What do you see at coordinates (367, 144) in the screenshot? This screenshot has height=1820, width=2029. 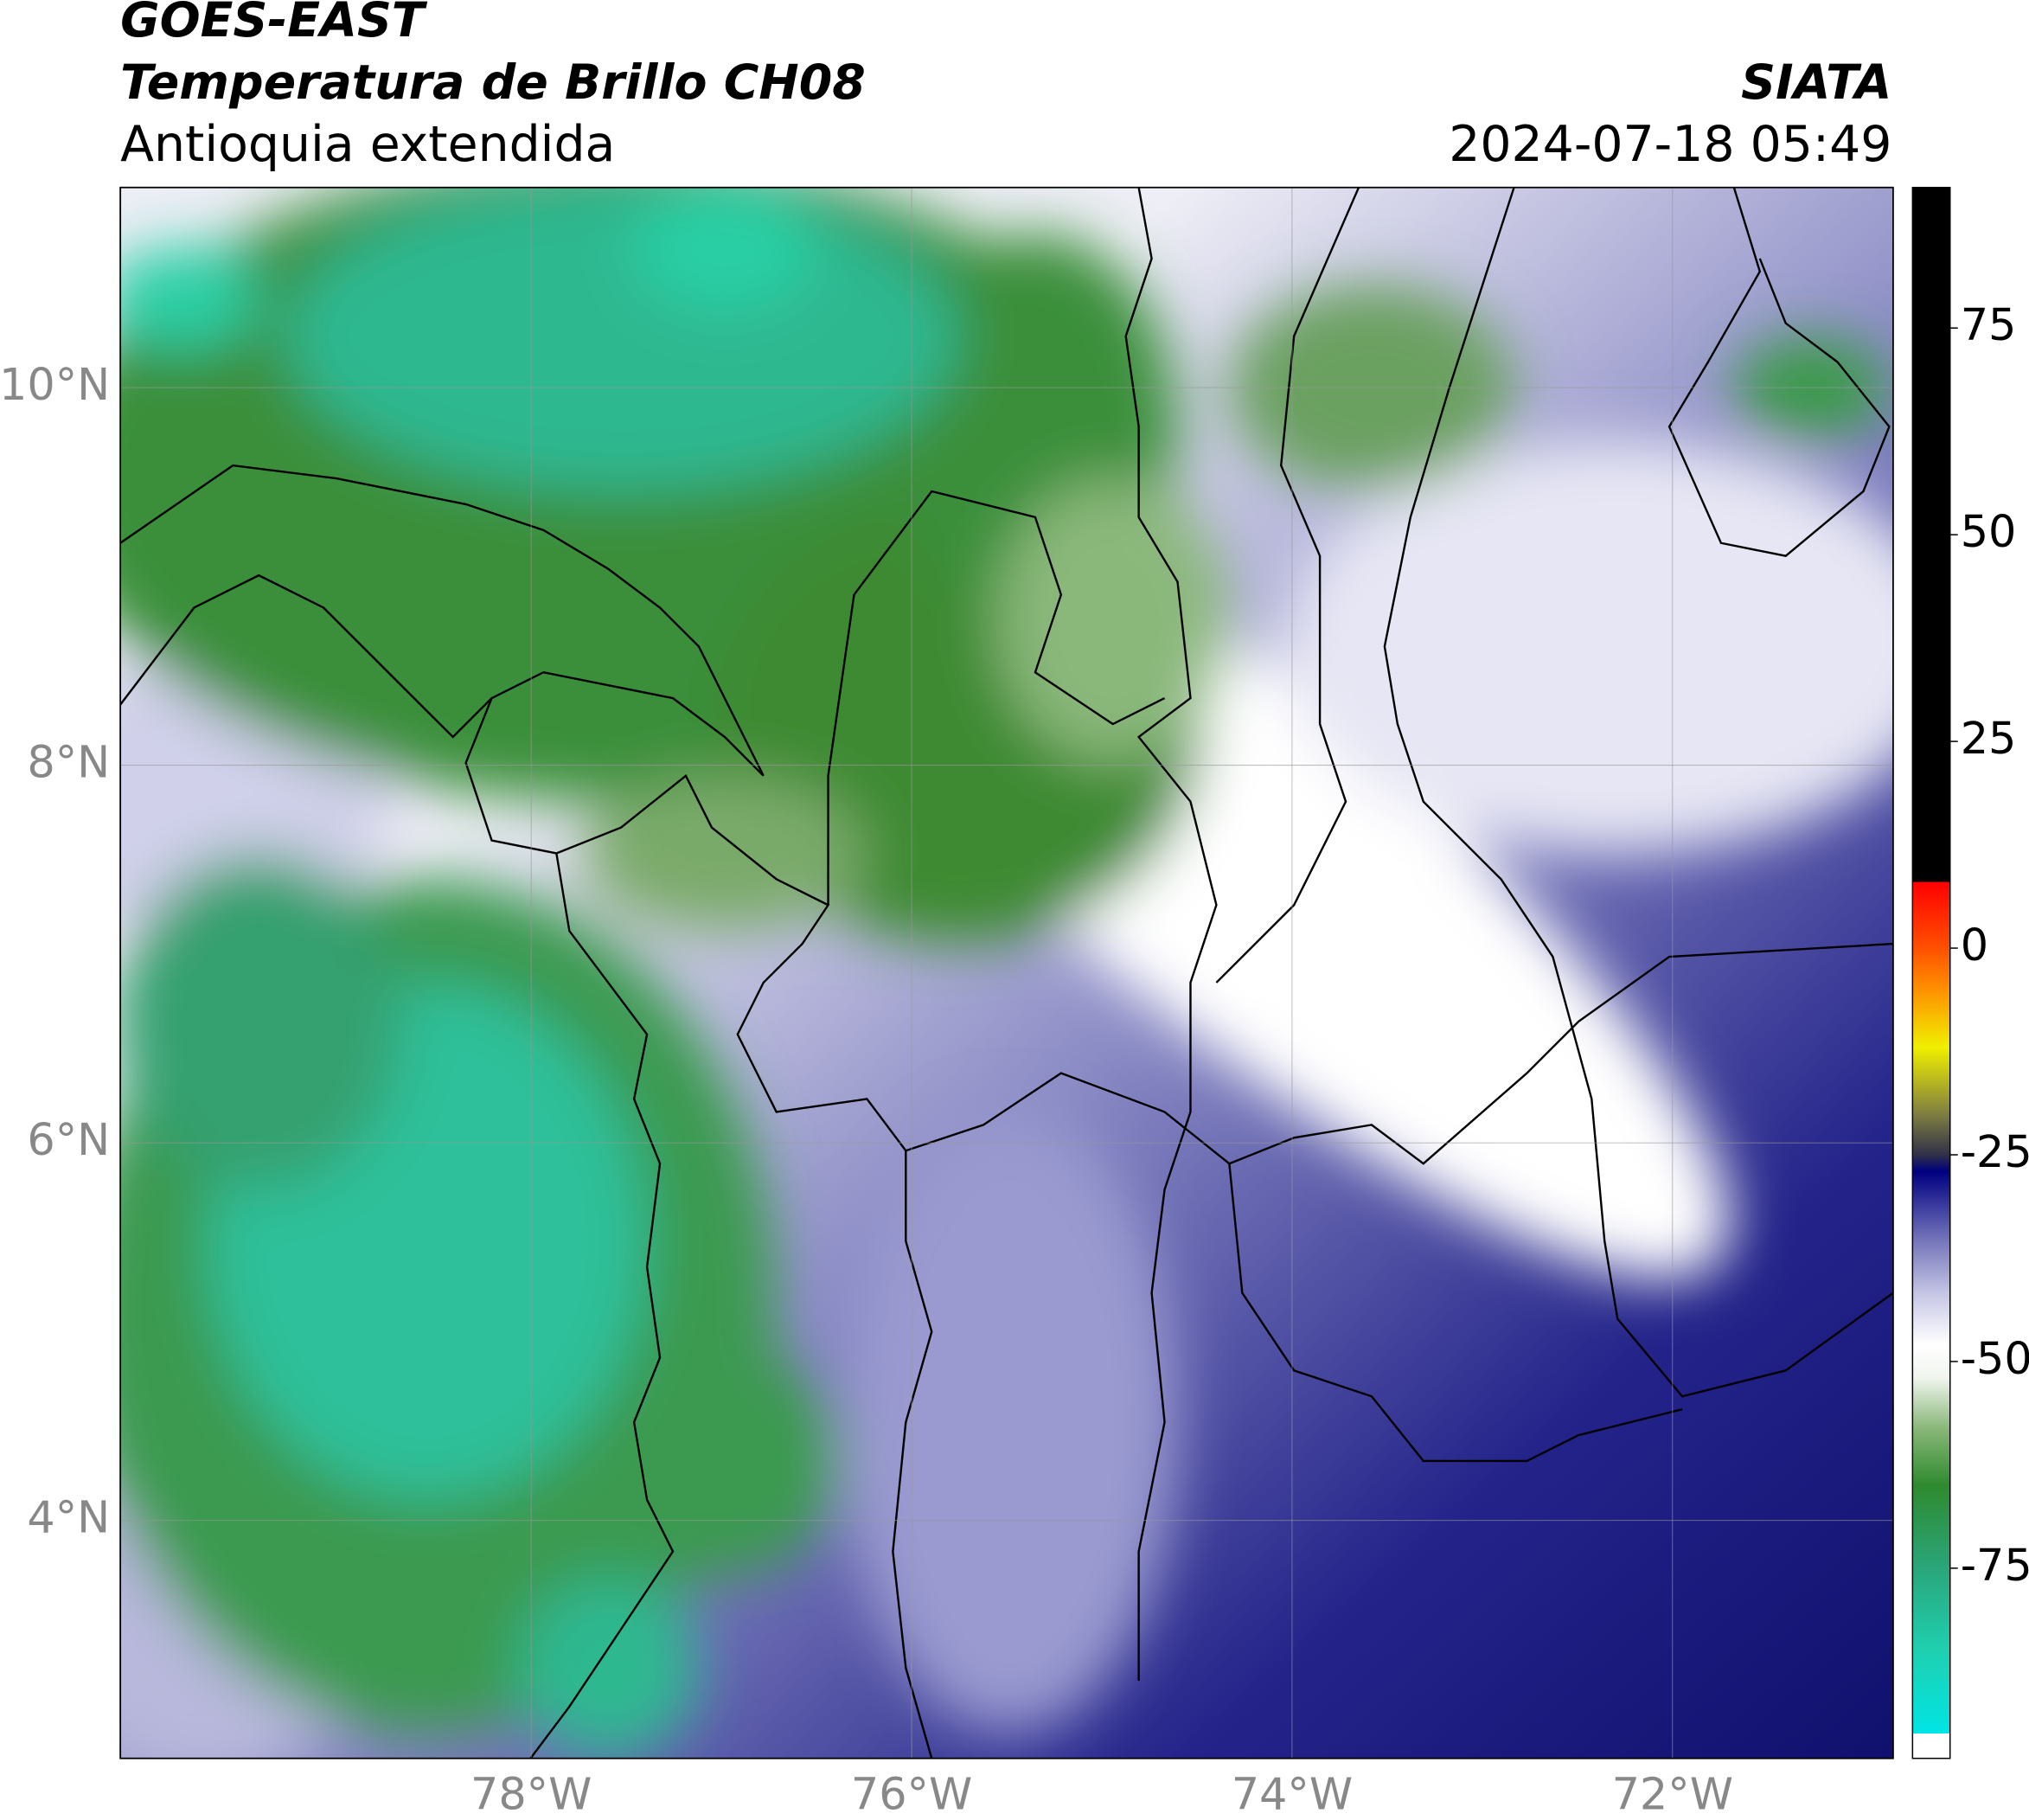 I see `region-subtitle: Antioquia extendida` at bounding box center [367, 144].